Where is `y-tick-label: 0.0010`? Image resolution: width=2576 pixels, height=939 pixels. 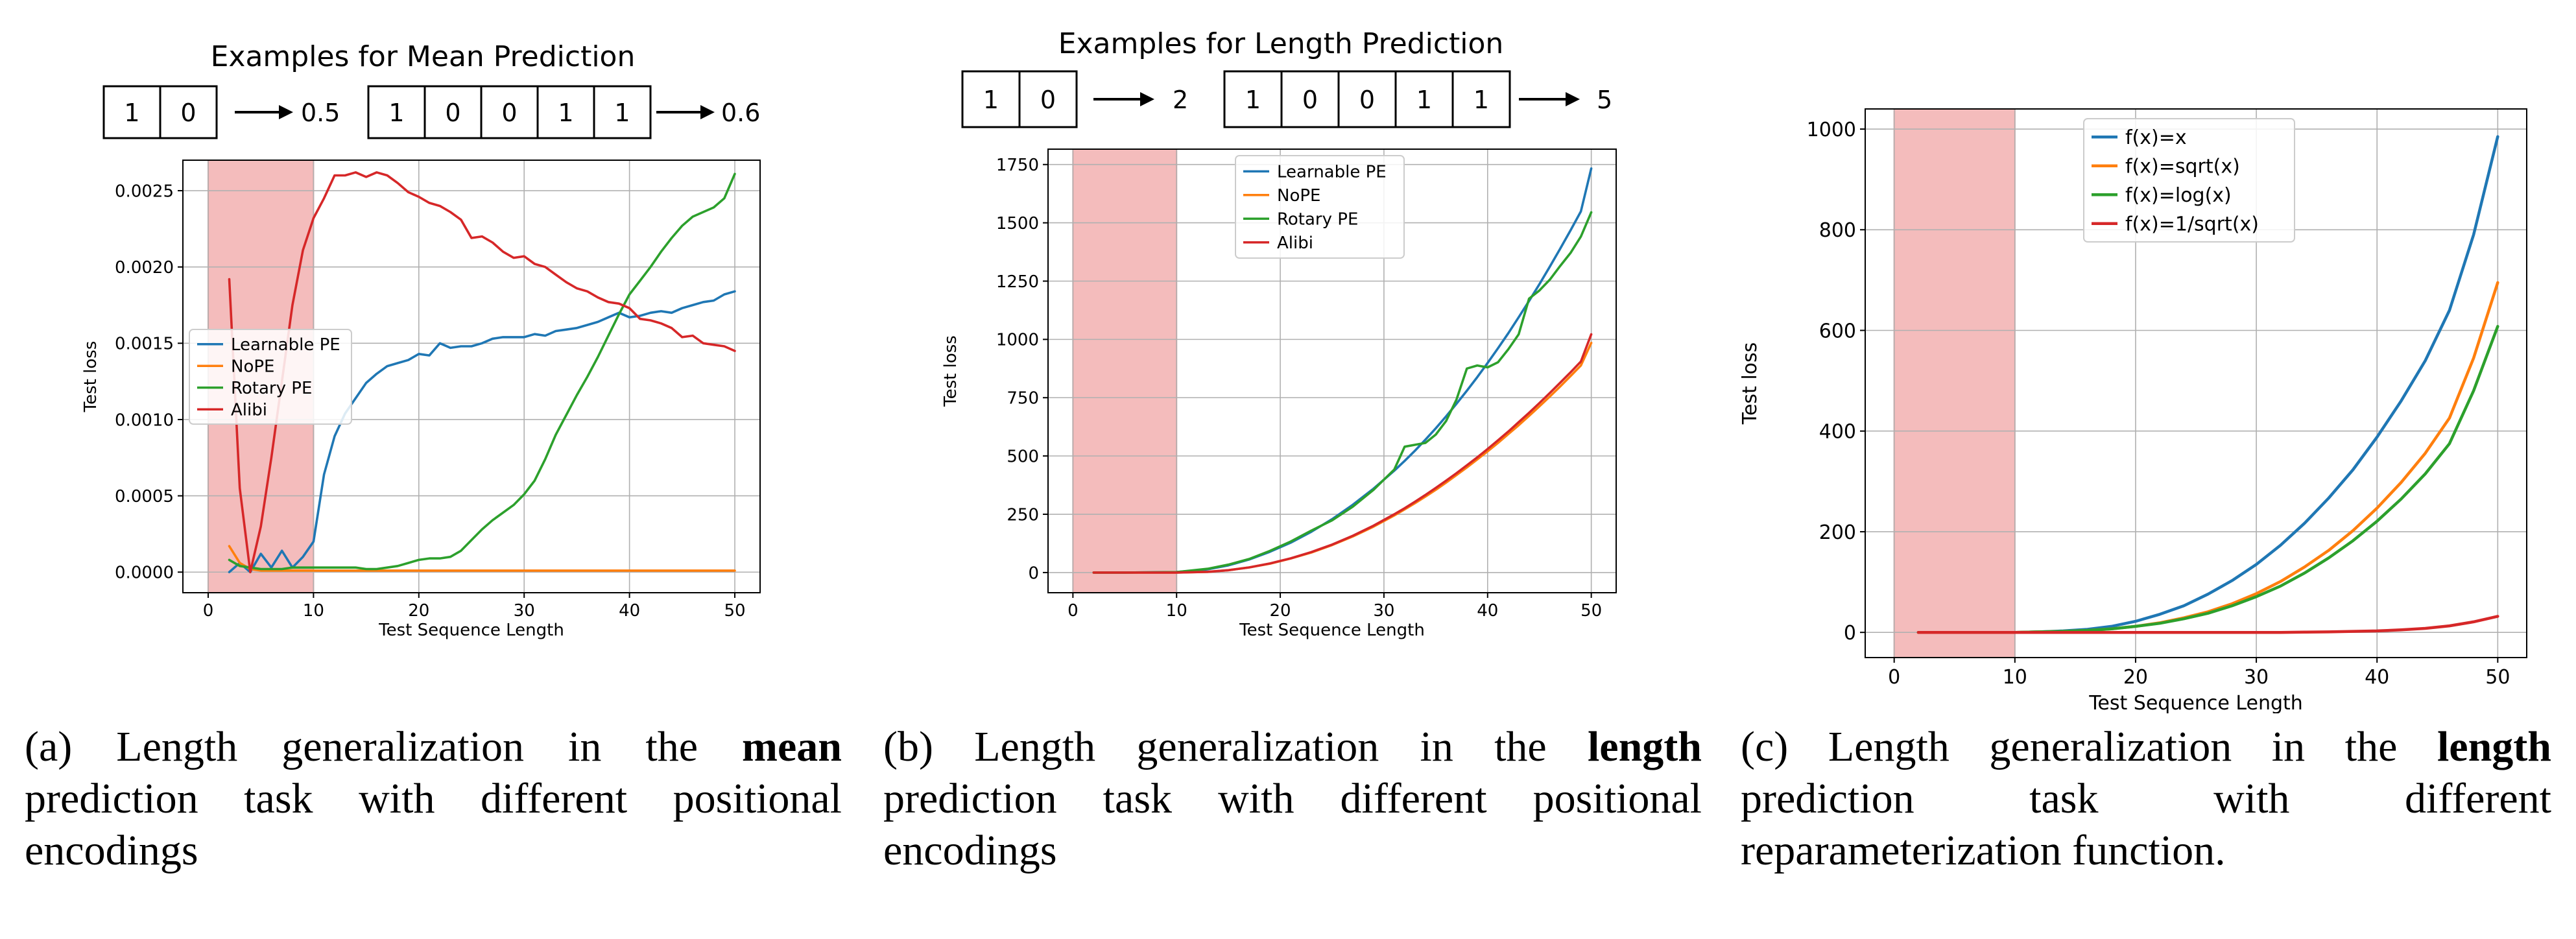 y-tick-label: 0.0010 is located at coordinates (144, 420).